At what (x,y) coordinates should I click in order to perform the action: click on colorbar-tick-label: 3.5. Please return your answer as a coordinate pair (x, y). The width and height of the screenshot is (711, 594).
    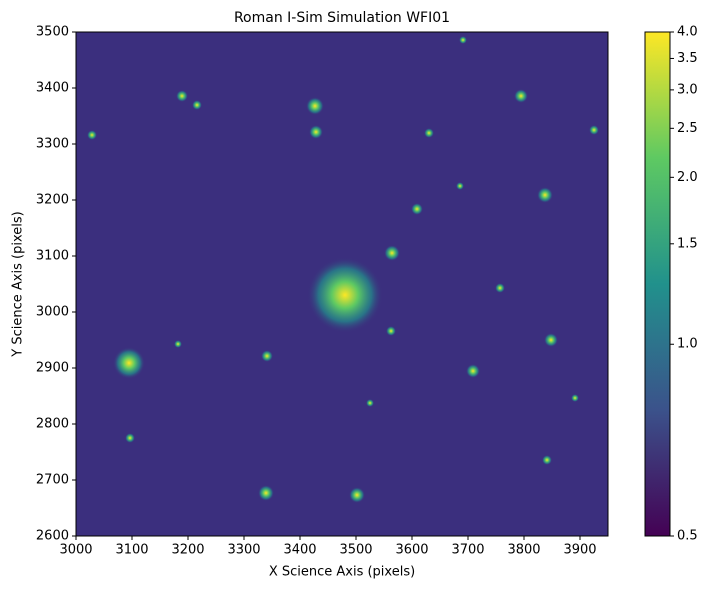
    Looking at the image, I should click on (687, 58).